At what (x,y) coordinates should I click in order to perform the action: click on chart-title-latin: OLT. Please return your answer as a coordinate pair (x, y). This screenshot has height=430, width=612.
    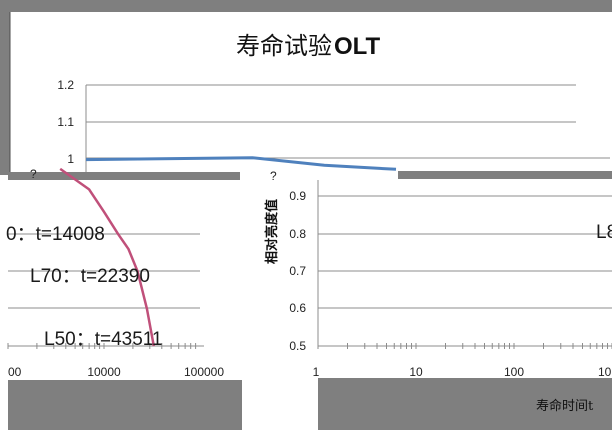
    Looking at the image, I should click on (357, 46).